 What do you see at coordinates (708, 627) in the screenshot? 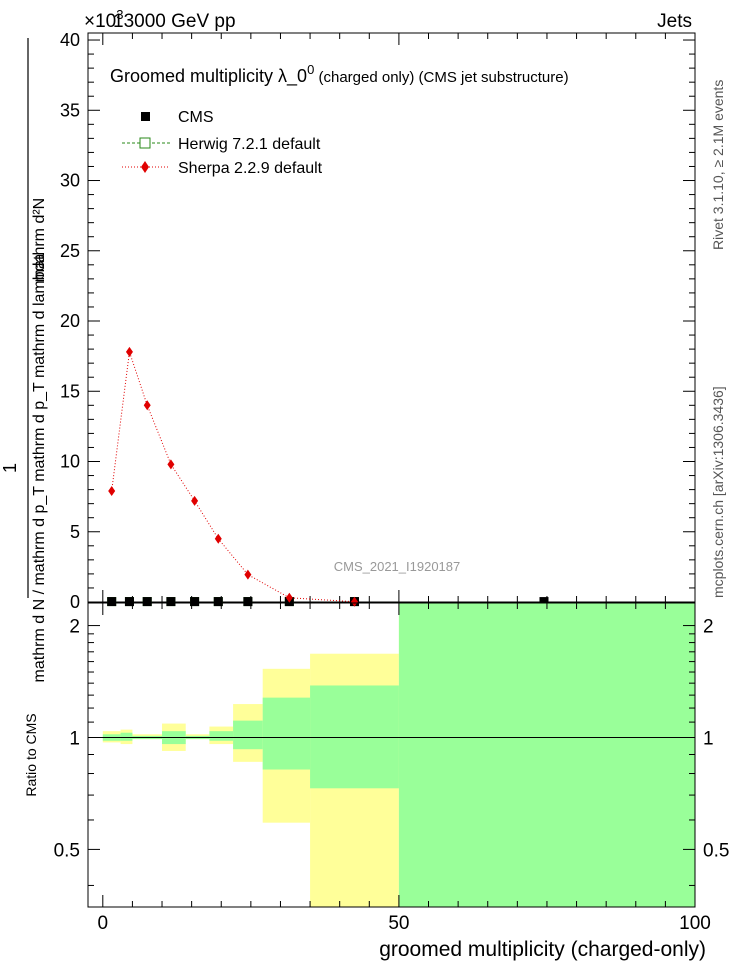
I see `ratio-y-tick-label-right: 2` at bounding box center [708, 627].